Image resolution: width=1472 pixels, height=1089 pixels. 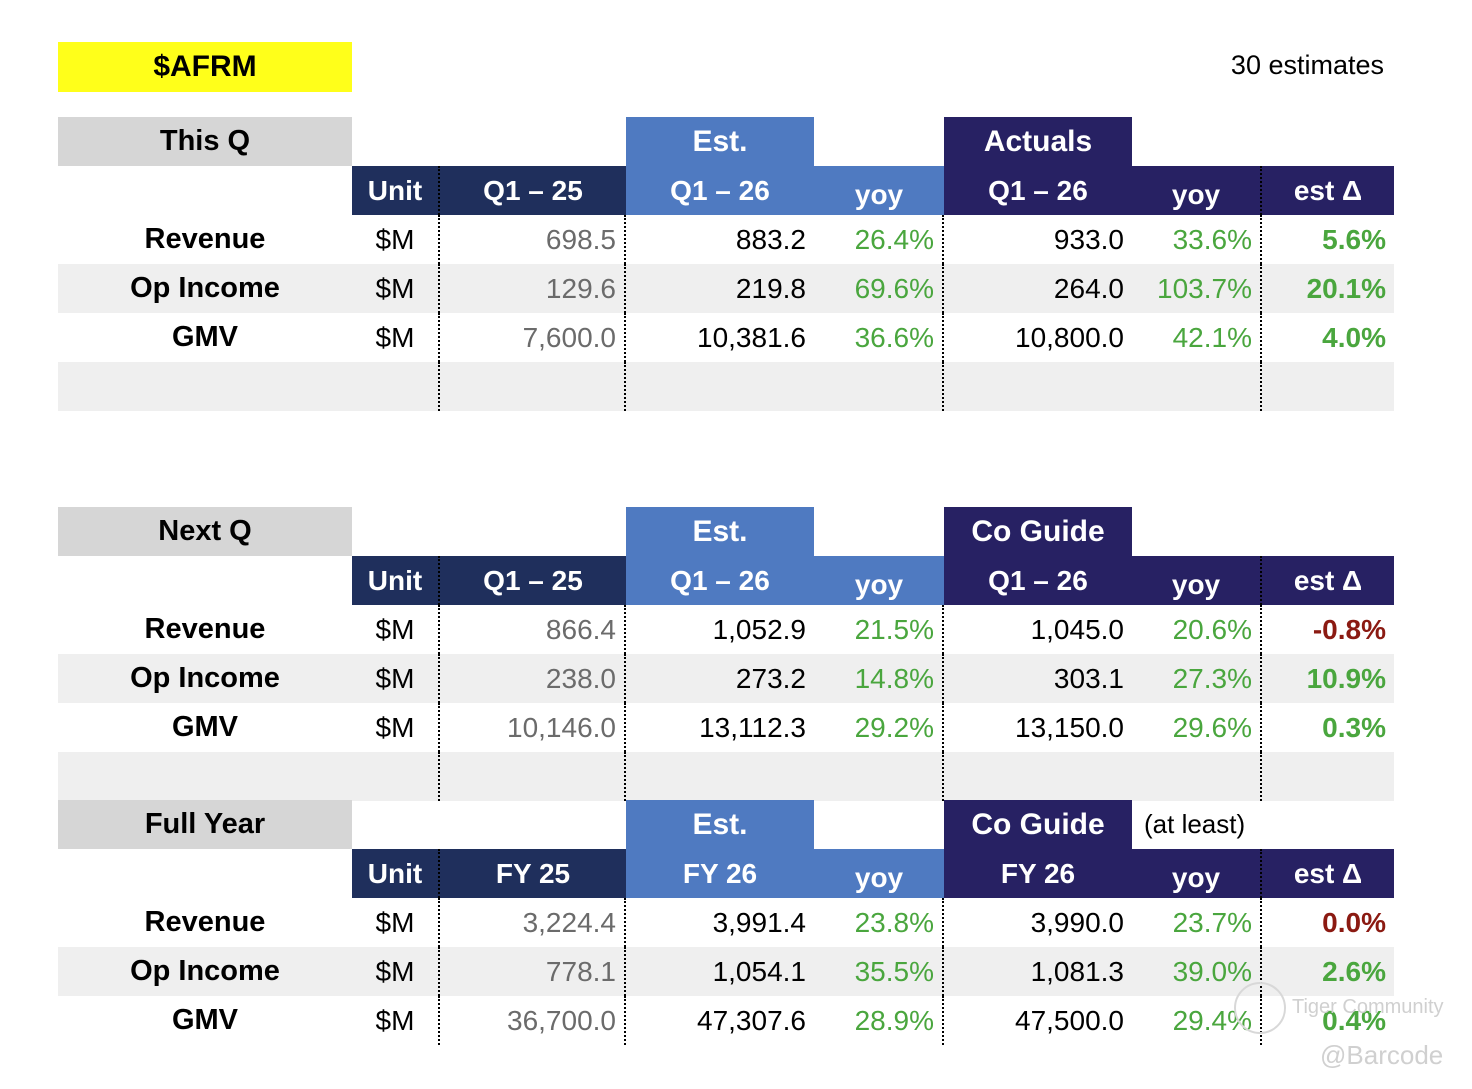 I want to click on estimate-value: 1,052.9, so click(x=759, y=629).